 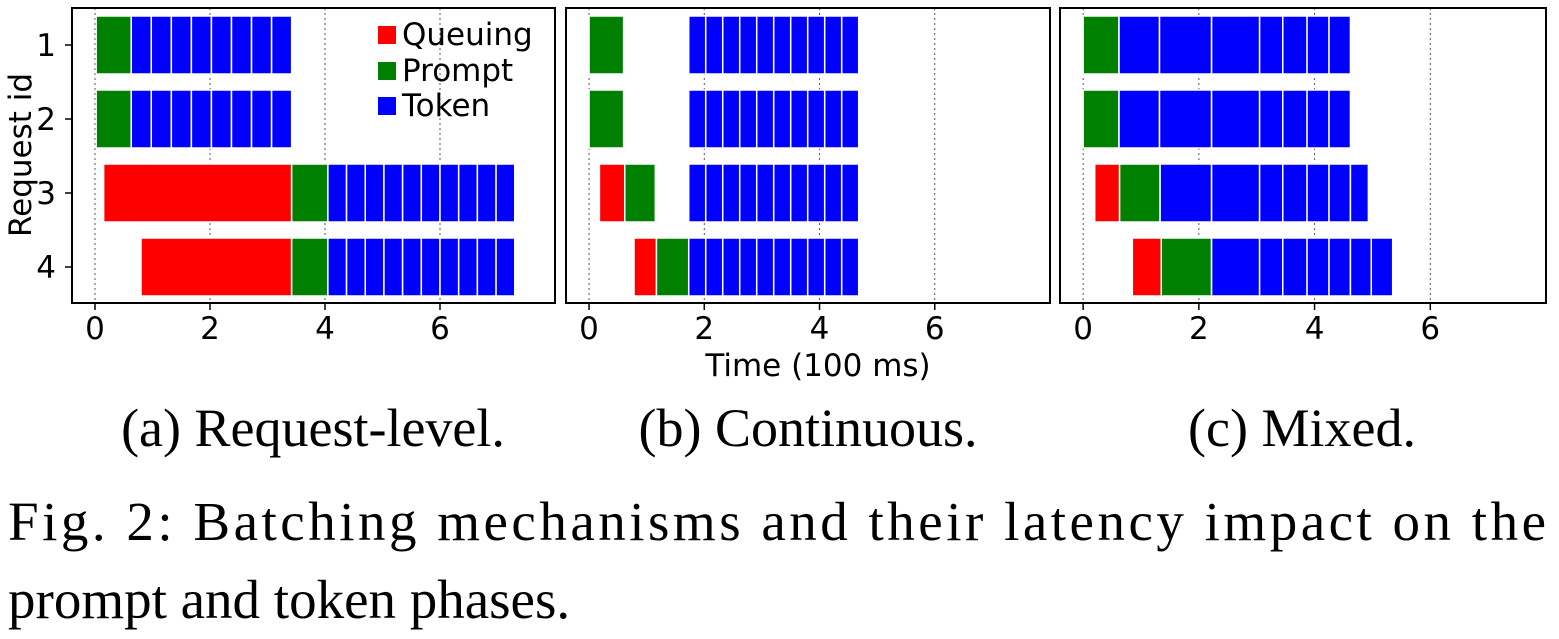 I want to click on plot-frame, so click(x=808, y=155).